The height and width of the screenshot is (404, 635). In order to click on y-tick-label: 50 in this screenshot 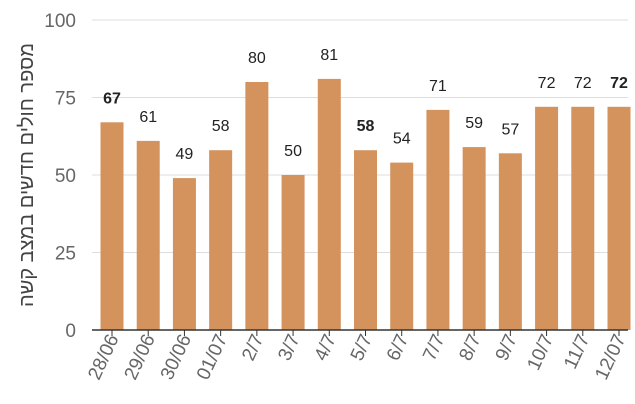, I will do `click(65, 176)`.